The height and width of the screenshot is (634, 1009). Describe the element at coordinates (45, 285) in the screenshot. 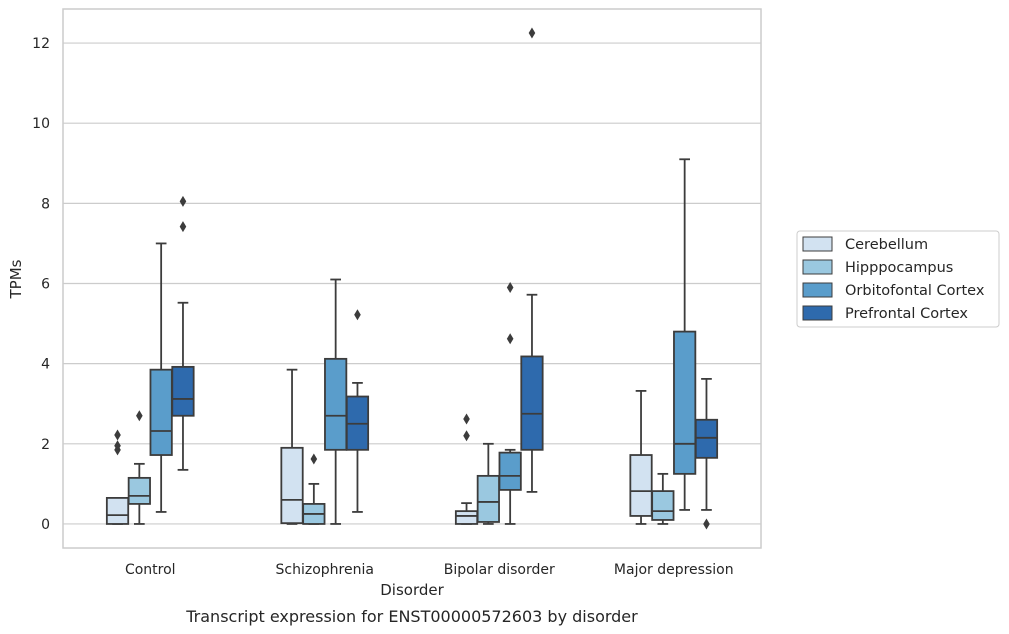

I see `y-tick-label: 6` at that location.